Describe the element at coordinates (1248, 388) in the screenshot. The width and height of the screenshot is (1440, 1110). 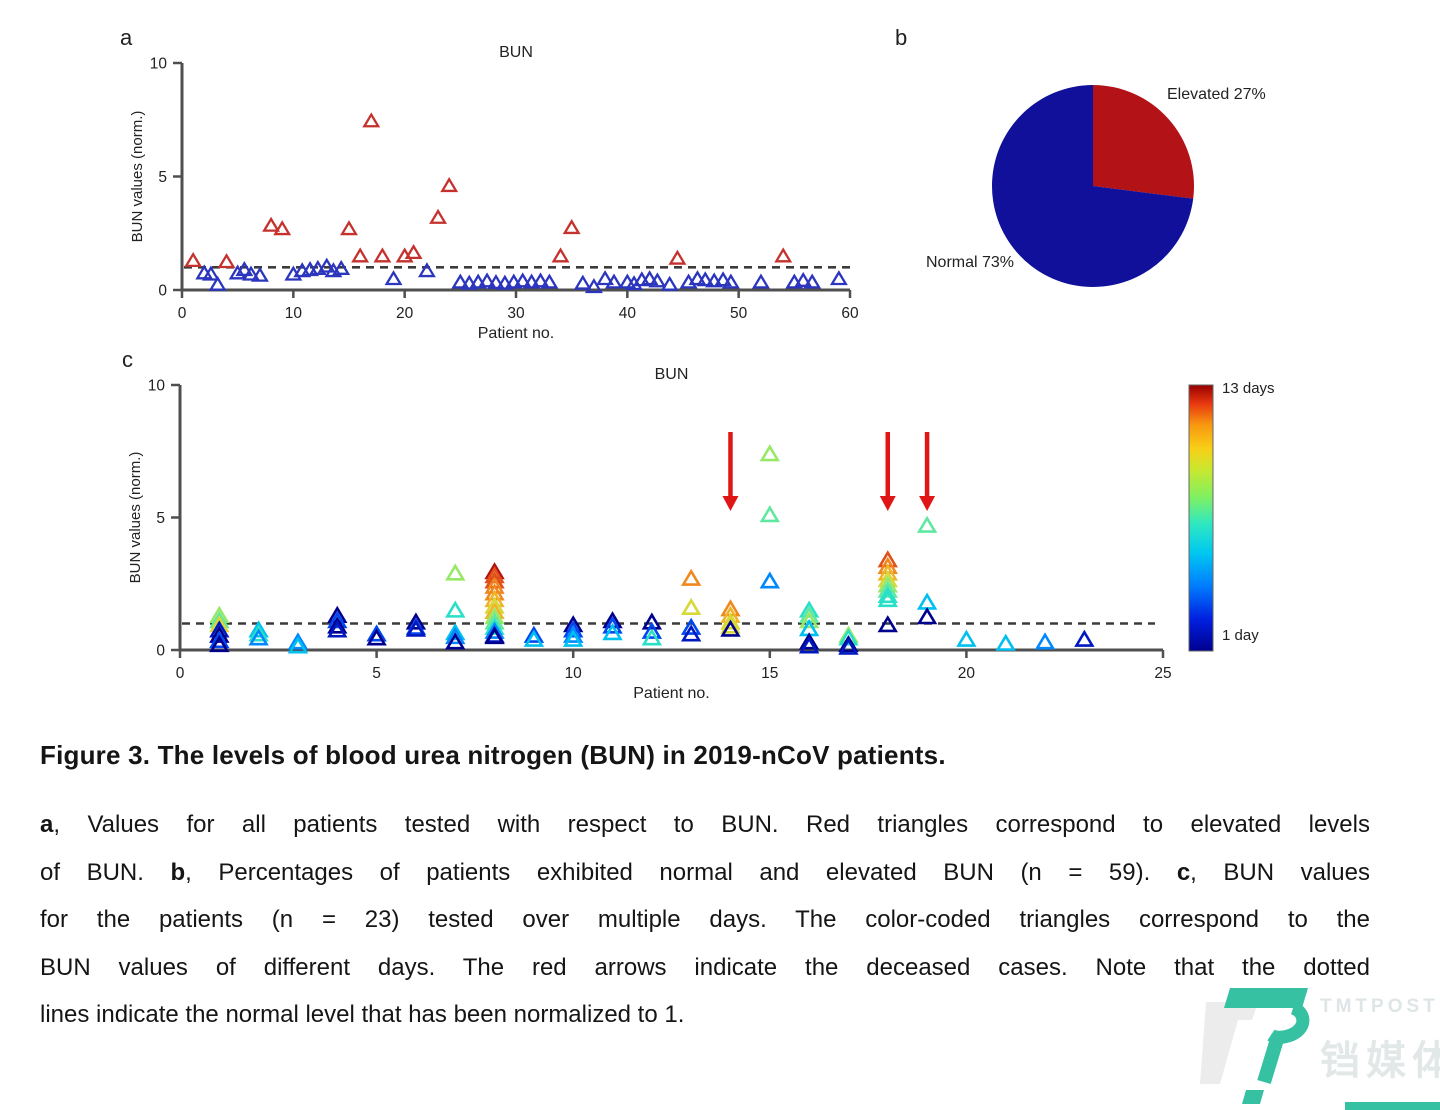
I see `colorbar-top-label: 13 days` at that location.